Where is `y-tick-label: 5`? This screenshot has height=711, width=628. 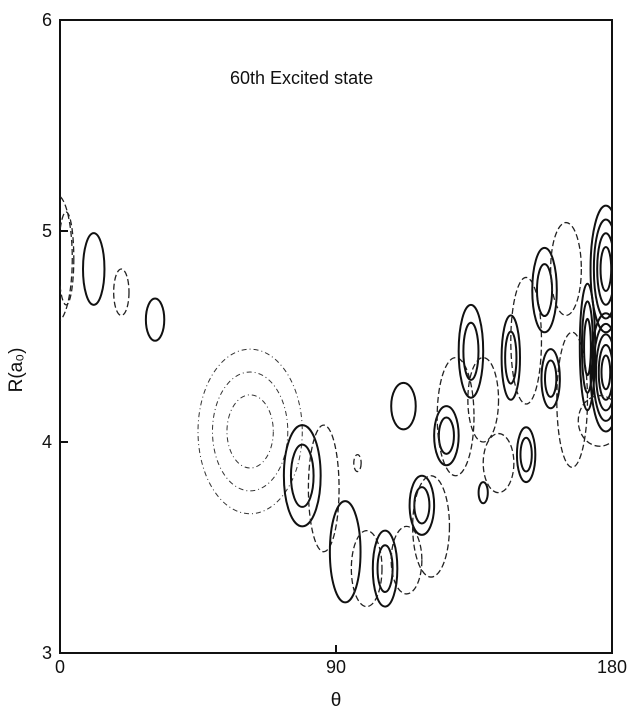
y-tick-label: 5 is located at coordinates (47, 231).